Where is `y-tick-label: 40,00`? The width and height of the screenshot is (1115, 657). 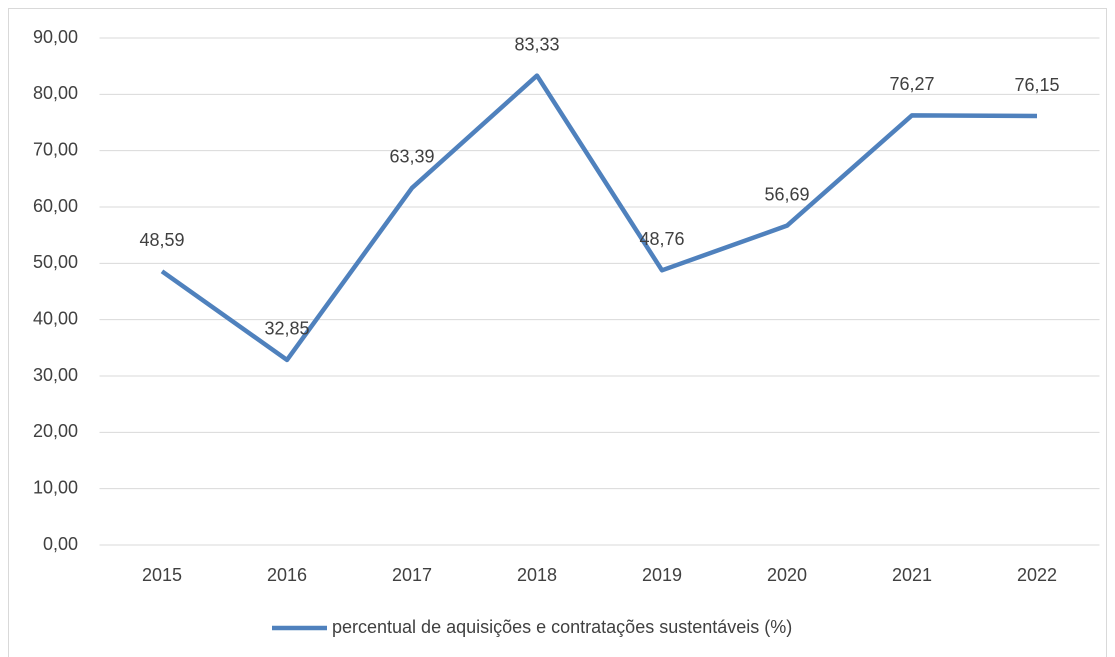
y-tick-label: 40,00 is located at coordinates (55, 318).